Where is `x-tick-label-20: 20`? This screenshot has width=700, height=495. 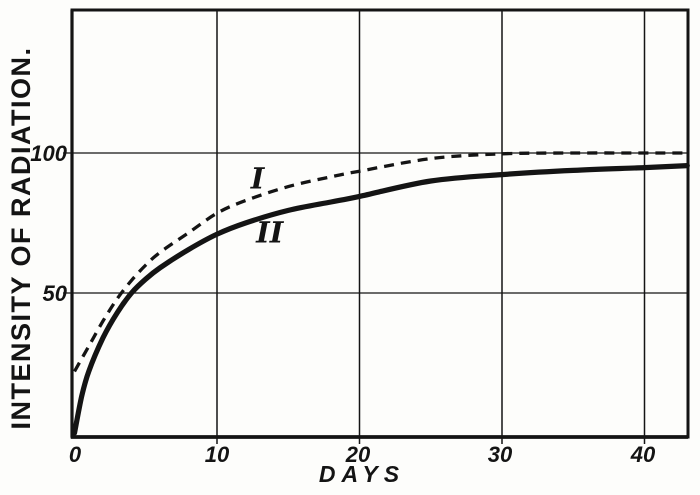
x-tick-label-20: 20 is located at coordinates (358, 454).